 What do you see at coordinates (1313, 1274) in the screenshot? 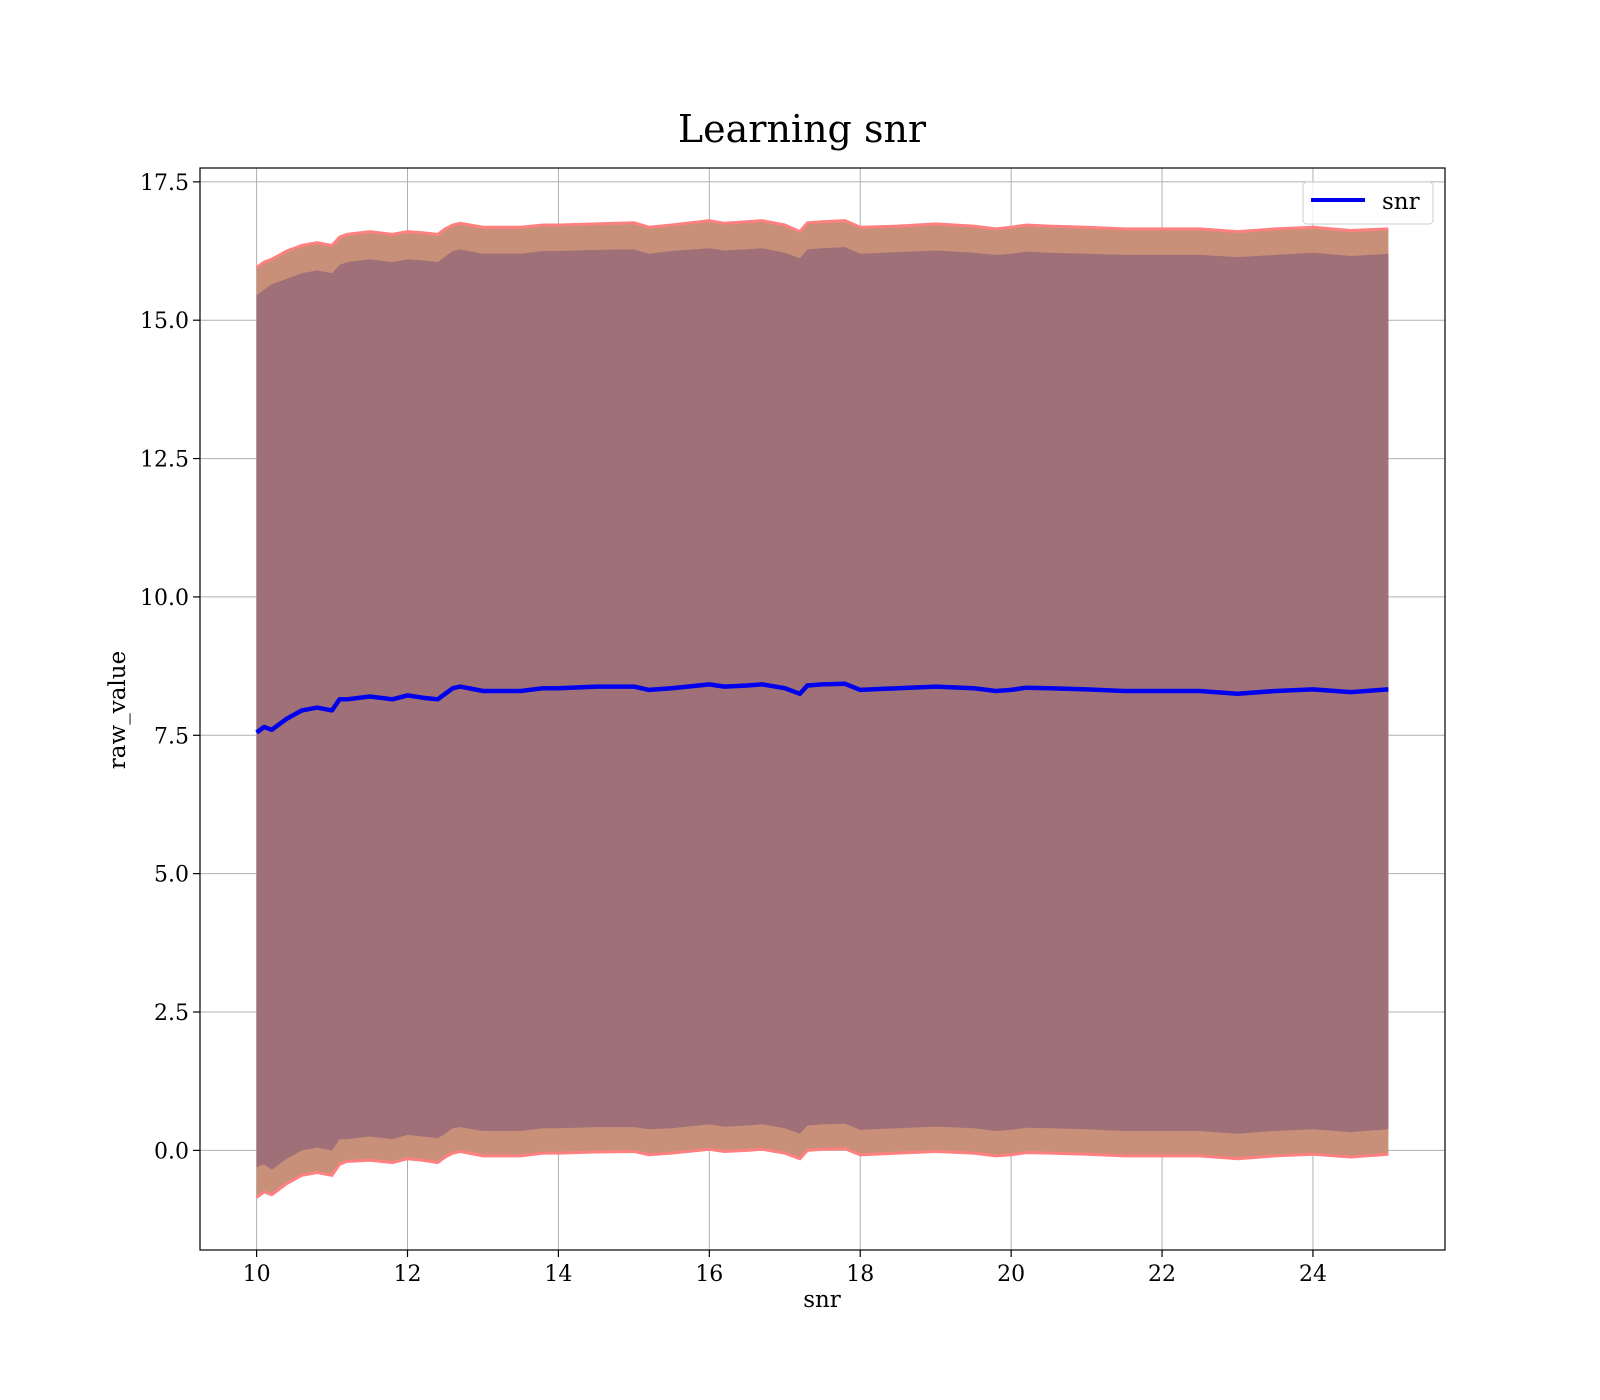
I see `x-tick-label: 24` at bounding box center [1313, 1274].